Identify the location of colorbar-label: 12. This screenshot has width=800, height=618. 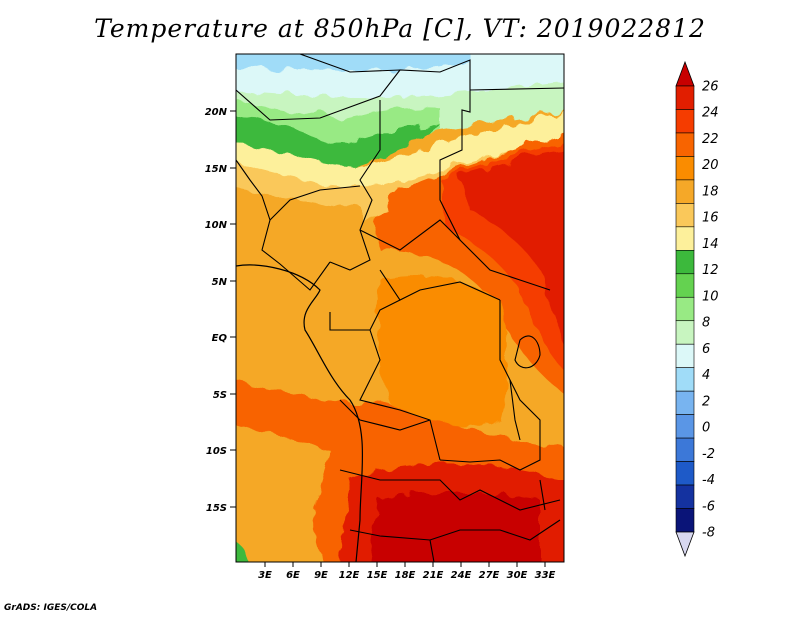
(710, 270).